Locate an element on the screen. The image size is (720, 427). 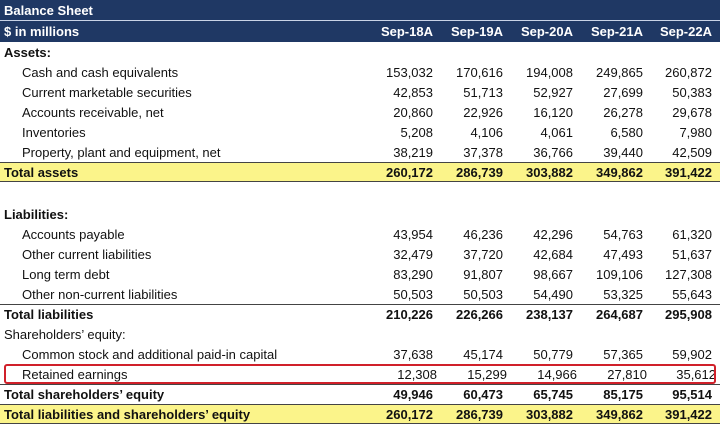
row-label: Inventories is located at coordinates (54, 132).